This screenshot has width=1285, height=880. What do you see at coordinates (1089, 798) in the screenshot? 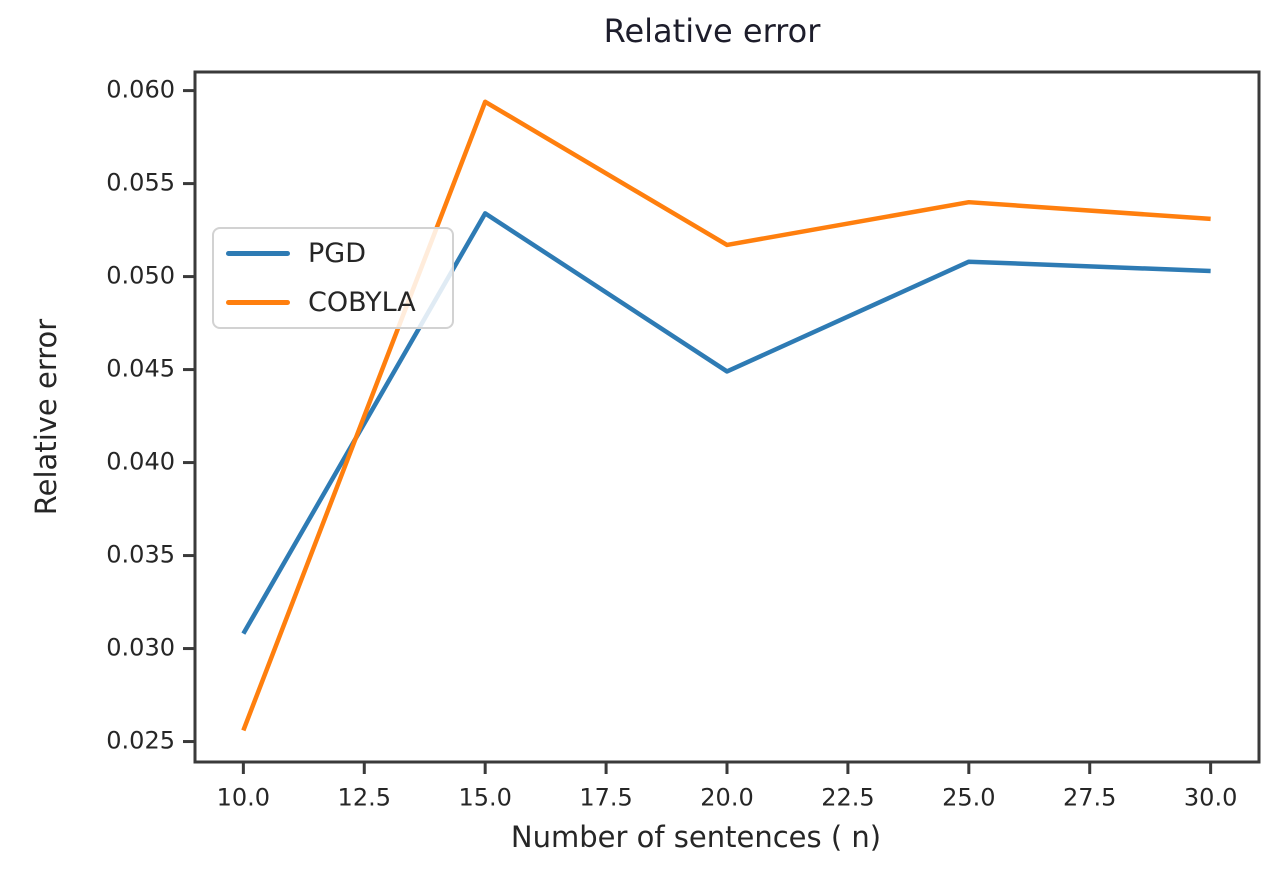
I see `x-tick-label: 27.5` at bounding box center [1089, 798].